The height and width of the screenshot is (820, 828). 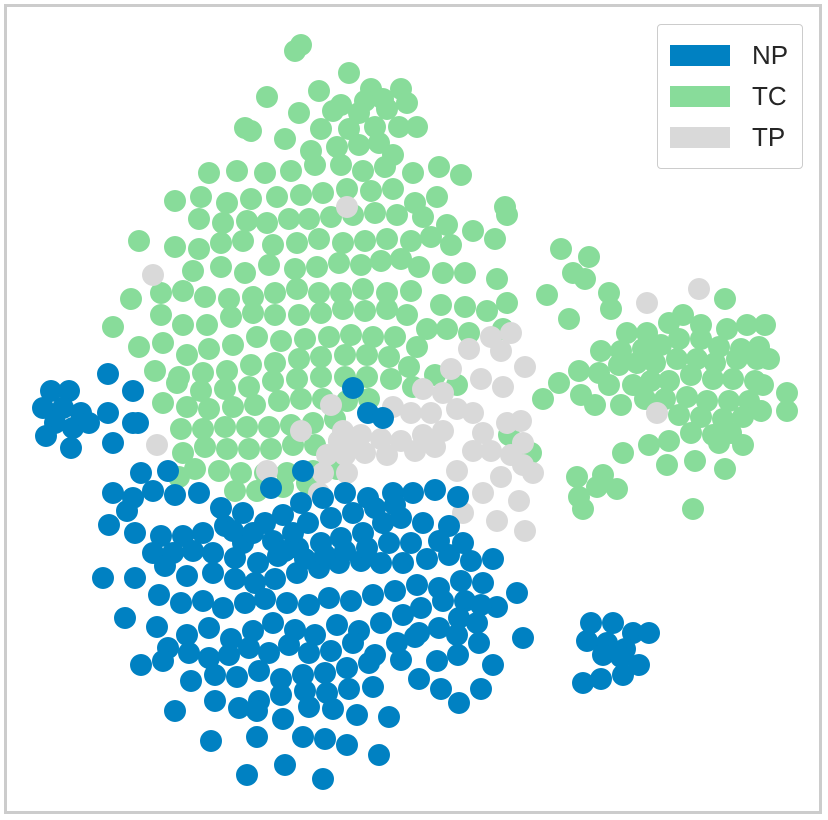 I want to click on legend-item-tc: TC, so click(x=730, y=96).